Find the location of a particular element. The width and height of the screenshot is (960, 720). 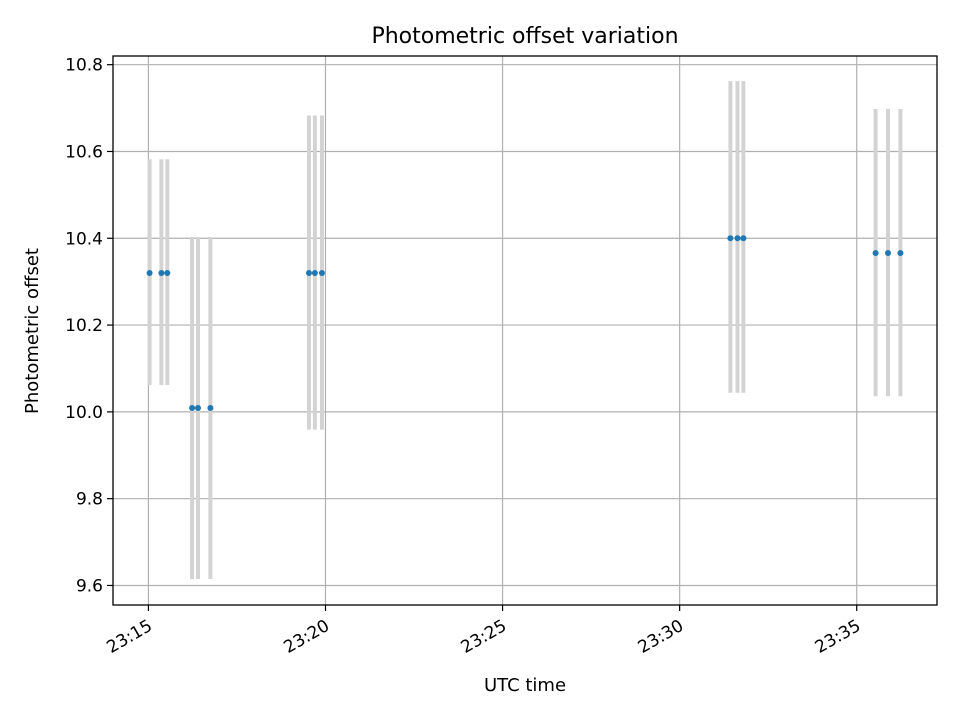

y-axis-ticks: 9.6 9.8 10.0 10.2 10.4 10.6 10.8 is located at coordinates (89, 326).